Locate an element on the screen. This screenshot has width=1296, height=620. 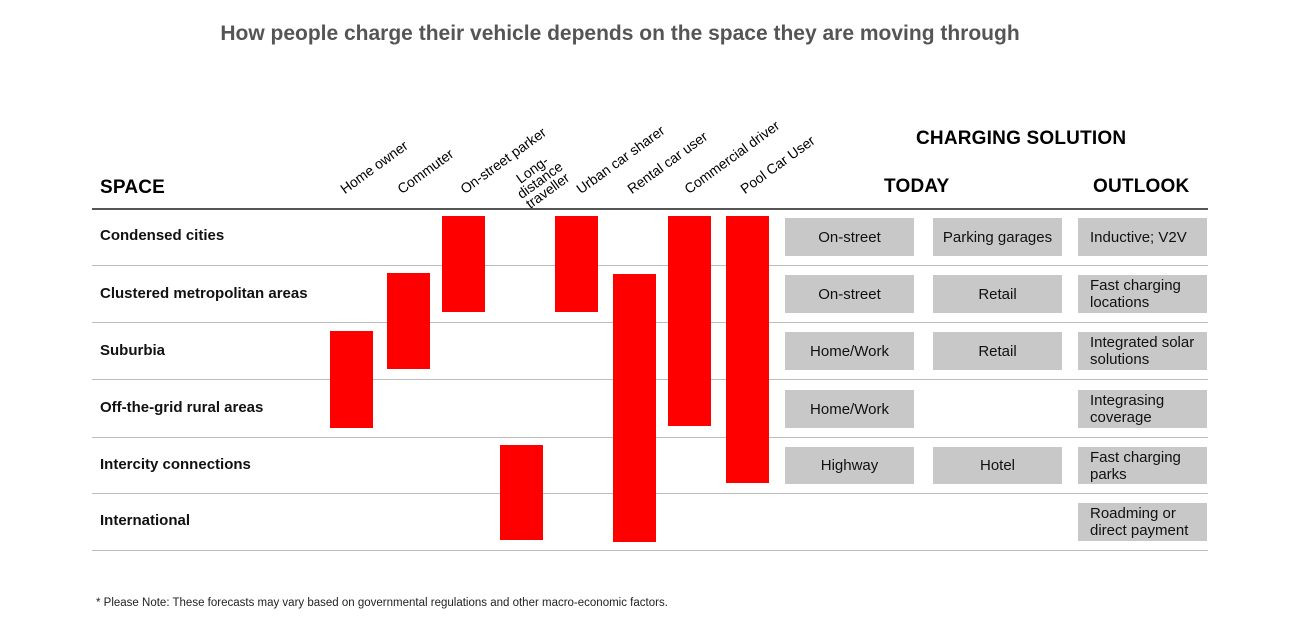
coverage-bar-rental-car-user is located at coordinates (634, 408).